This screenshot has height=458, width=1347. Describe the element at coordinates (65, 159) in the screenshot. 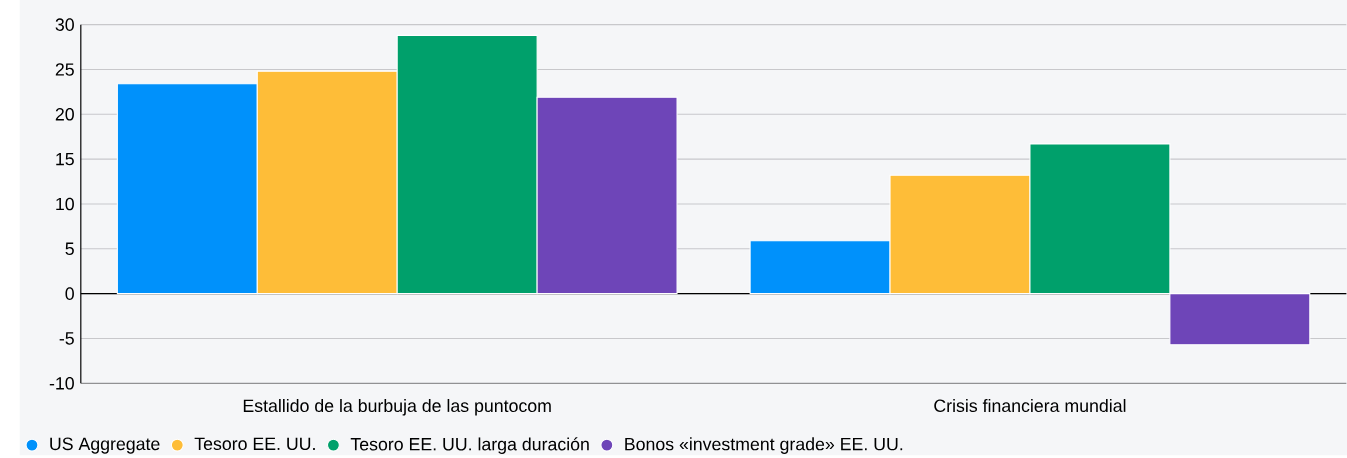

I see `y-tick-label: 15` at that location.